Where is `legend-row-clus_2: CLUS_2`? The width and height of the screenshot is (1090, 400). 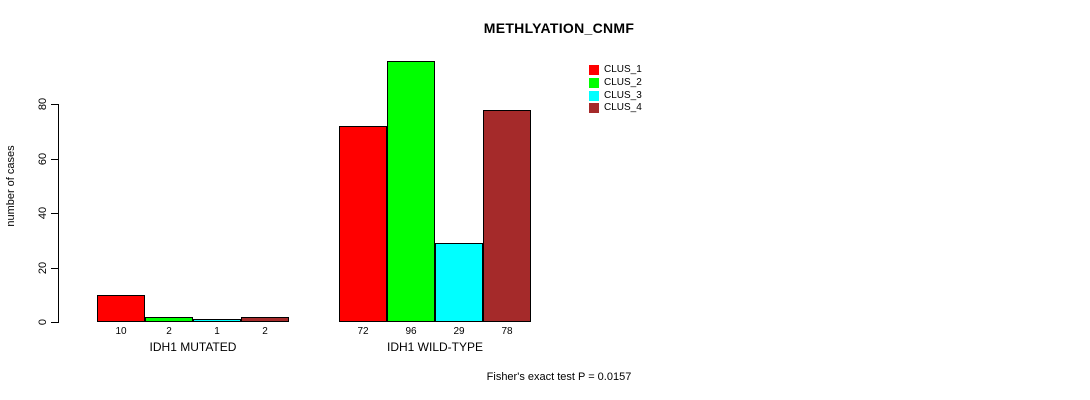
legend-row-clus_2: CLUS_2 is located at coordinates (615, 83).